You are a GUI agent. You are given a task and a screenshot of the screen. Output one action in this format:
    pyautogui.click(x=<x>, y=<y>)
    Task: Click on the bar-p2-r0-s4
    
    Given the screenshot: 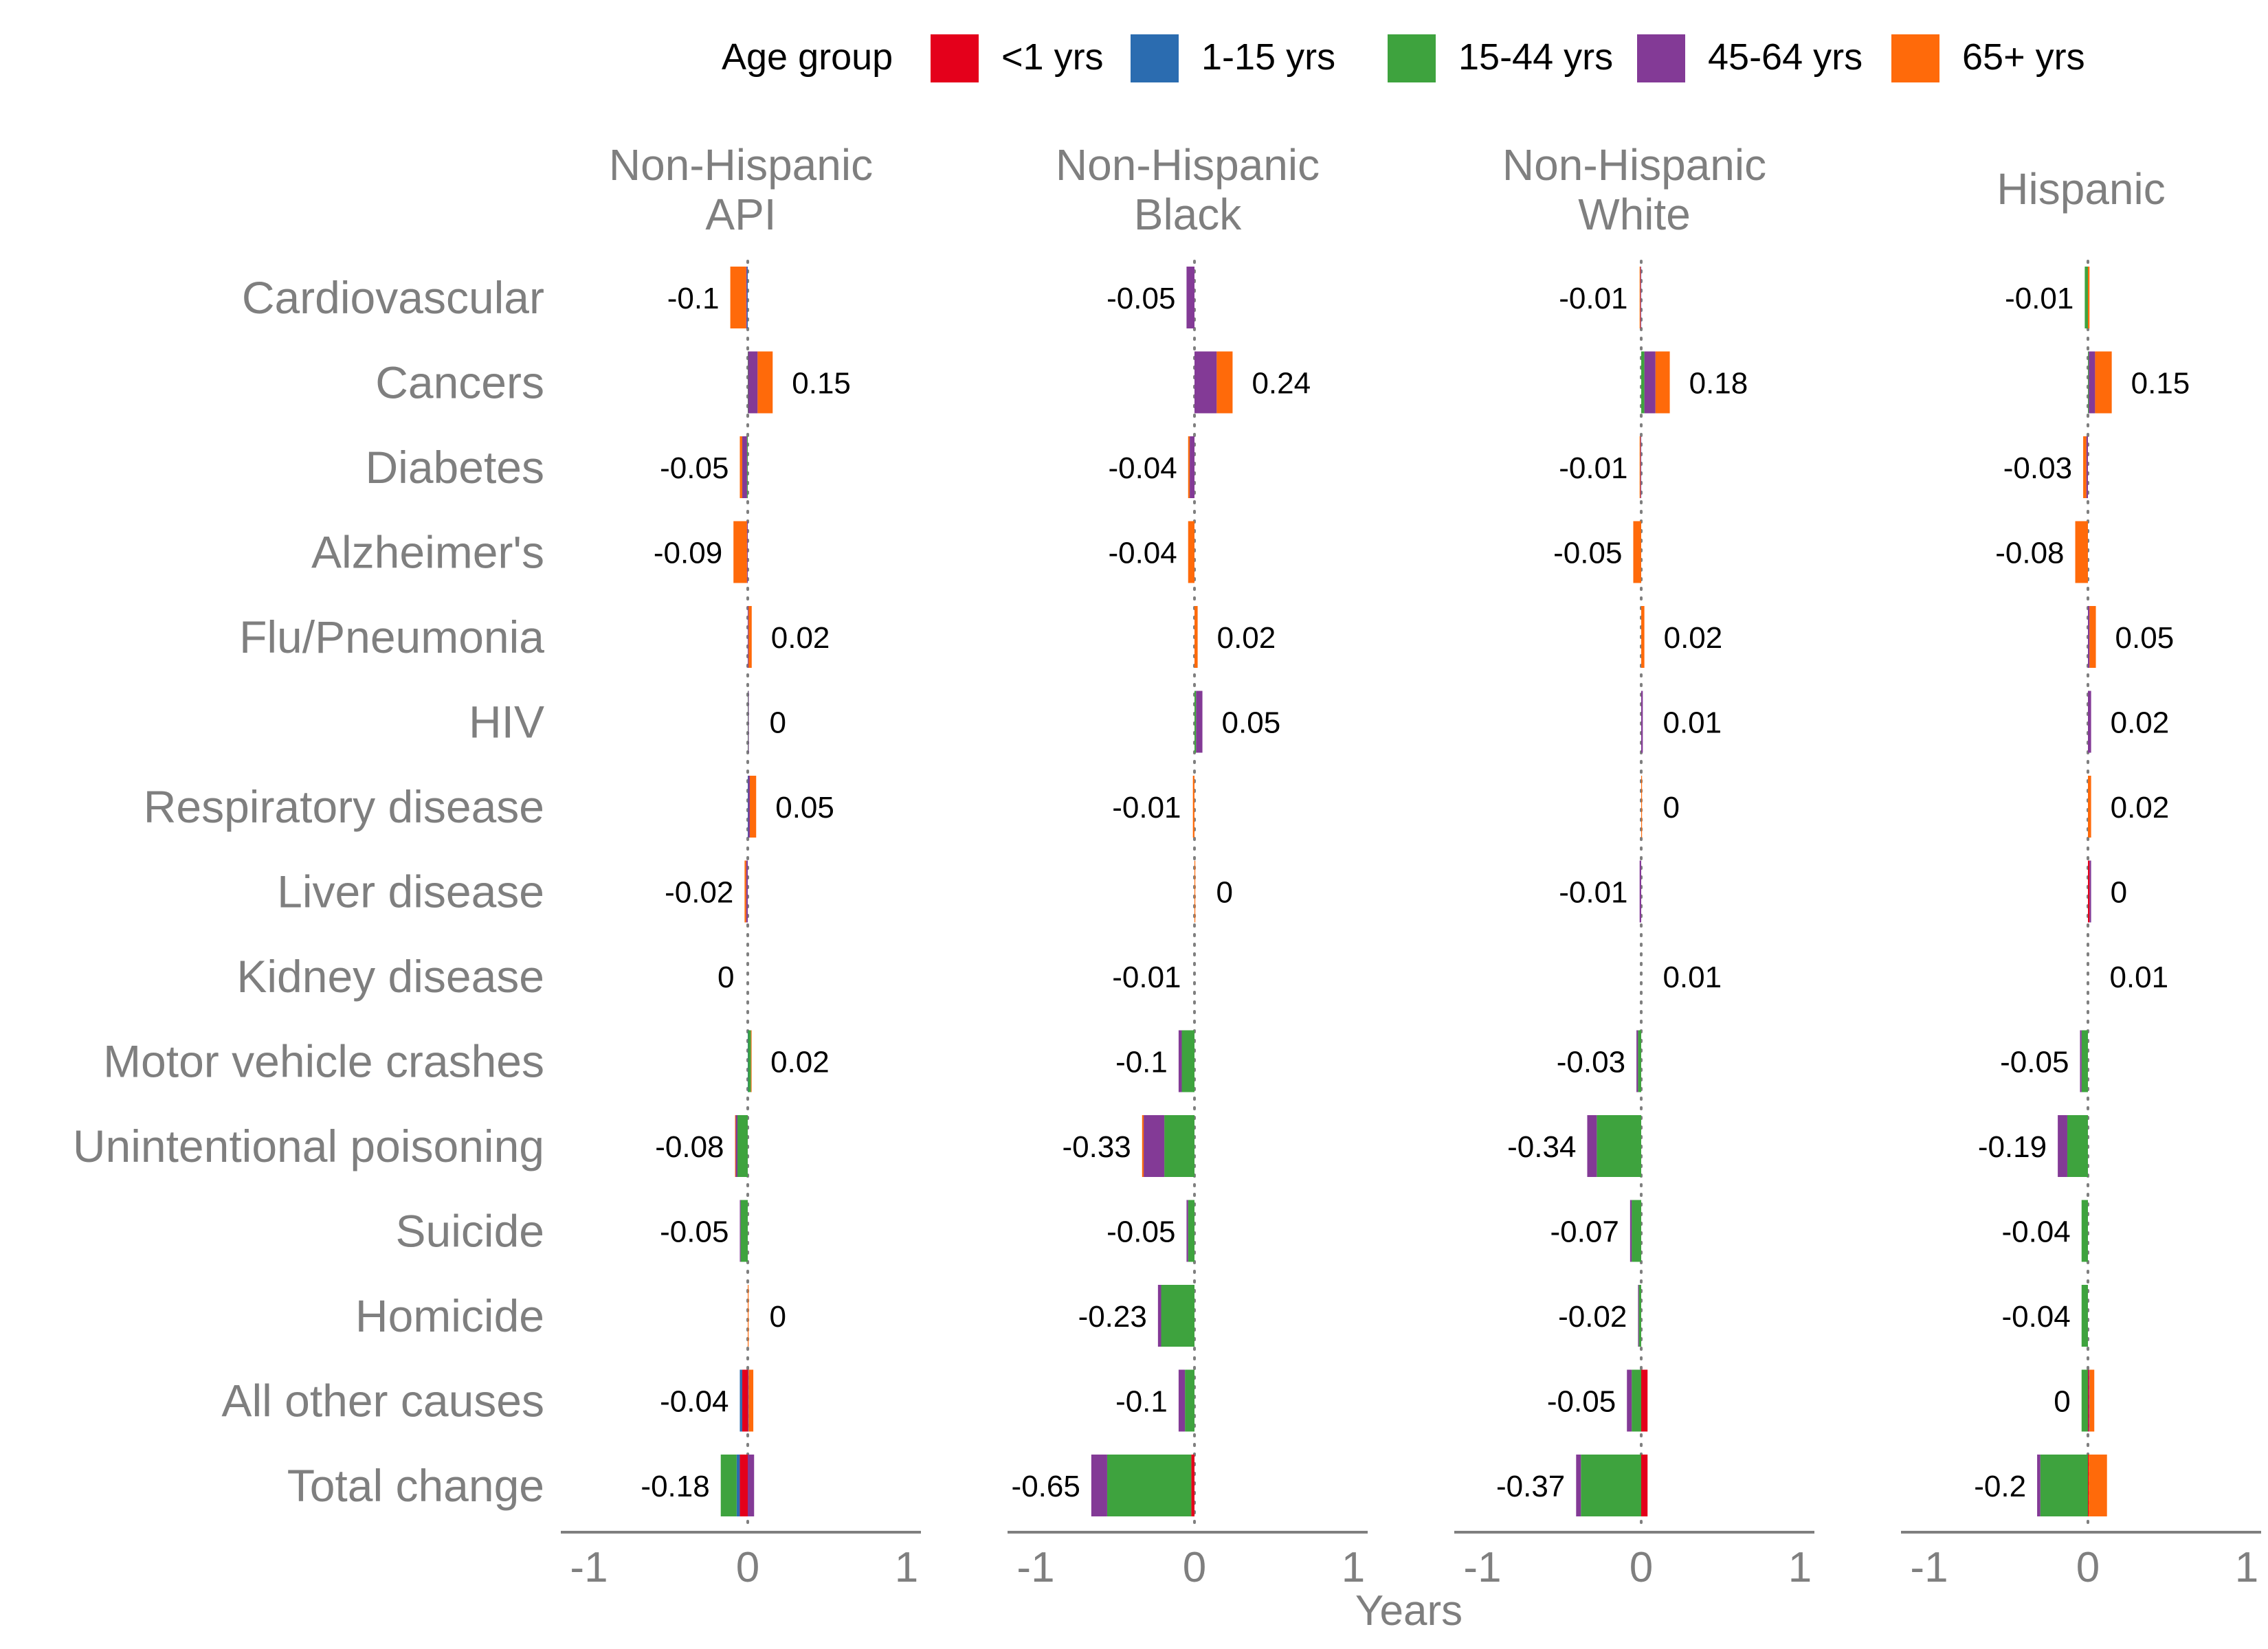 What is the action you would take?
    pyautogui.click(x=1640, y=297)
    